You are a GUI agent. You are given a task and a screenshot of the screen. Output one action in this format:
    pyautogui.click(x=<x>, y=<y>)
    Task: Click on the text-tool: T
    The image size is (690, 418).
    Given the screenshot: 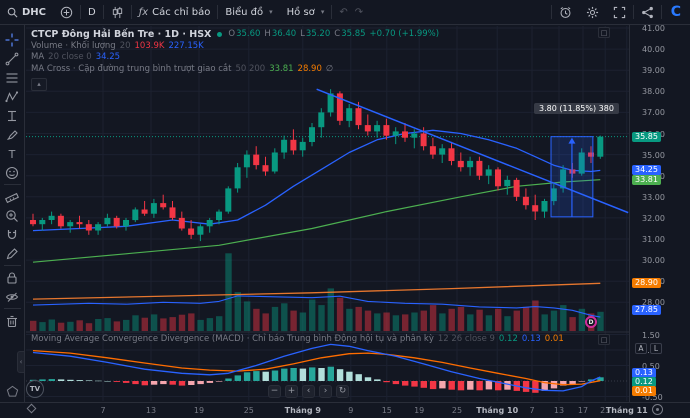 What is the action you would take?
    pyautogui.click(x=12, y=153)
    